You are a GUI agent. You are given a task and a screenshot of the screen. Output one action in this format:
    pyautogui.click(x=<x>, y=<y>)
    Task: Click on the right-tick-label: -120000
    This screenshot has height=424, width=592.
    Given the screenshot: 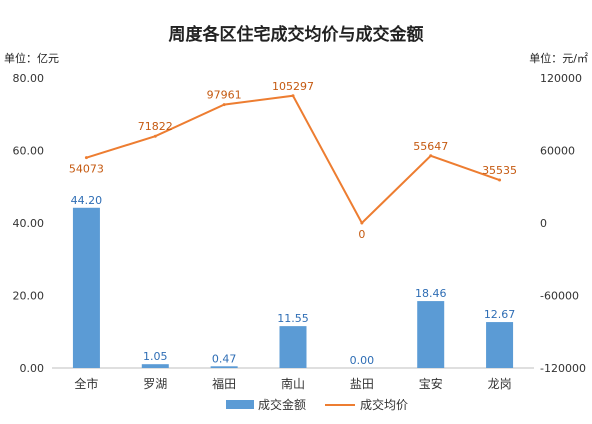 What is the action you would take?
    pyautogui.click(x=563, y=368)
    